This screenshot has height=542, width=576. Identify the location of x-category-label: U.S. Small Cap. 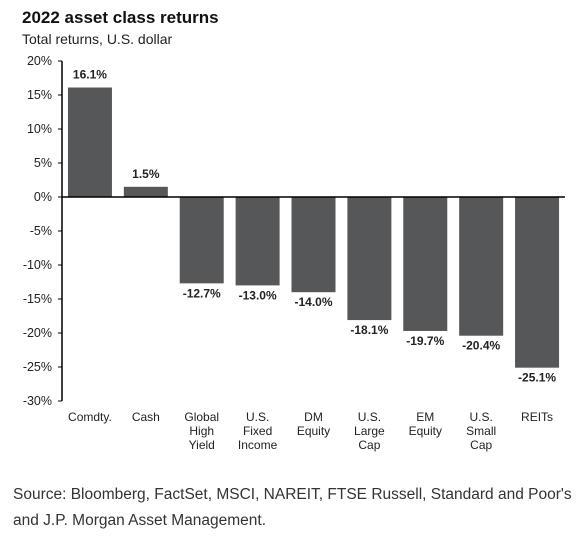
(481, 431).